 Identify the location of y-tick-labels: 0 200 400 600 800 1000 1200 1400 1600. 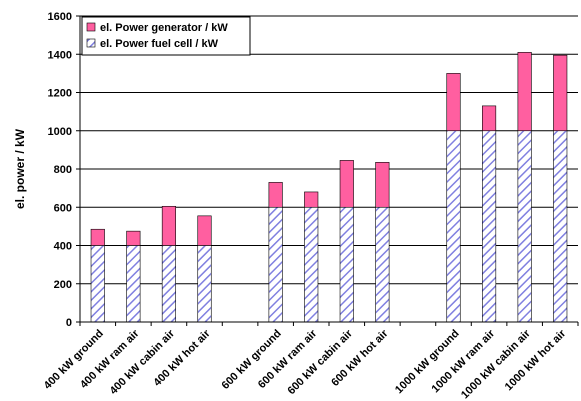
(60, 170).